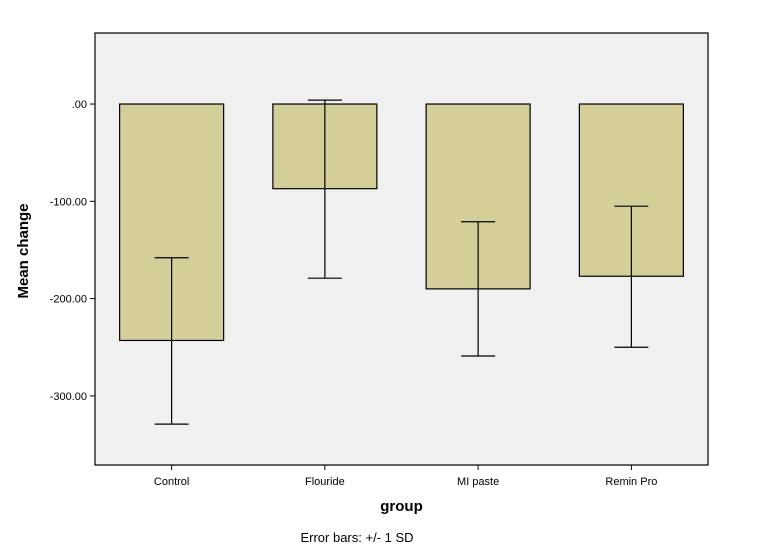  I want to click on x-axis-title: group, so click(401, 506).